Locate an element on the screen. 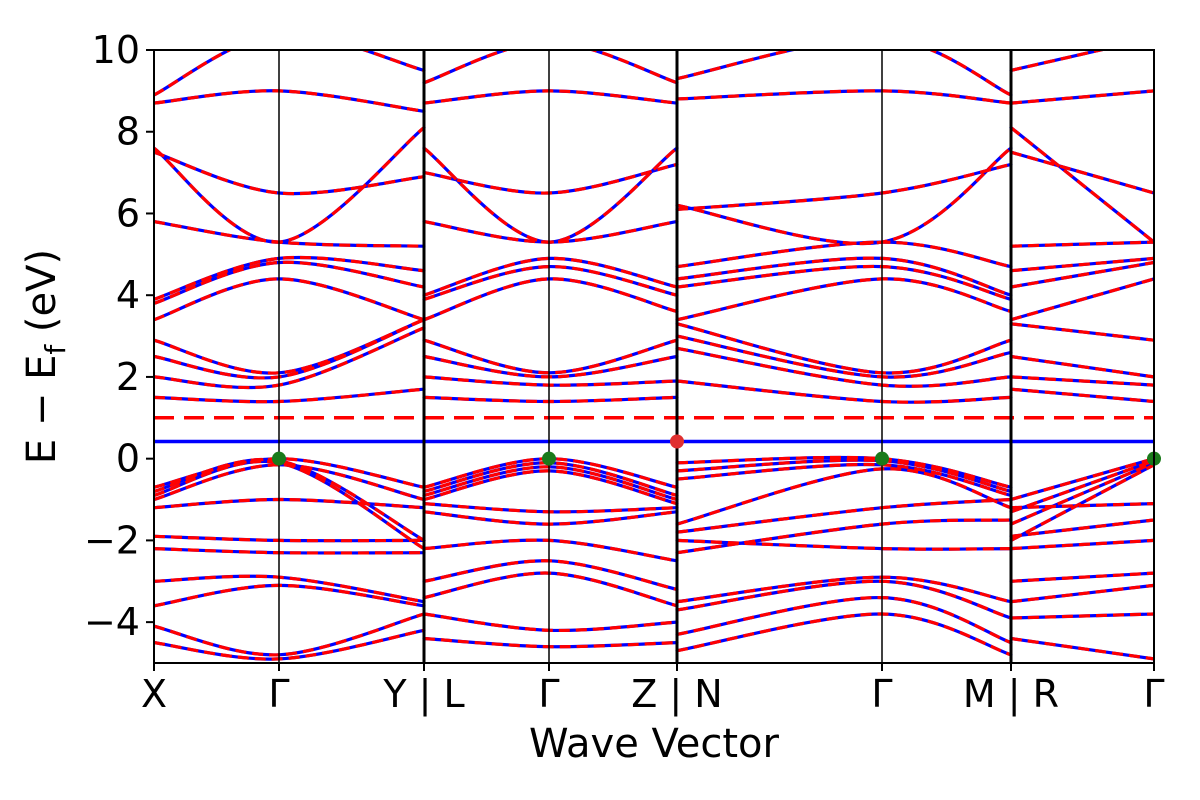 The width and height of the screenshot is (1200, 800). y-axis-title: E − Ef (eV) is located at coordinates (45, 356).